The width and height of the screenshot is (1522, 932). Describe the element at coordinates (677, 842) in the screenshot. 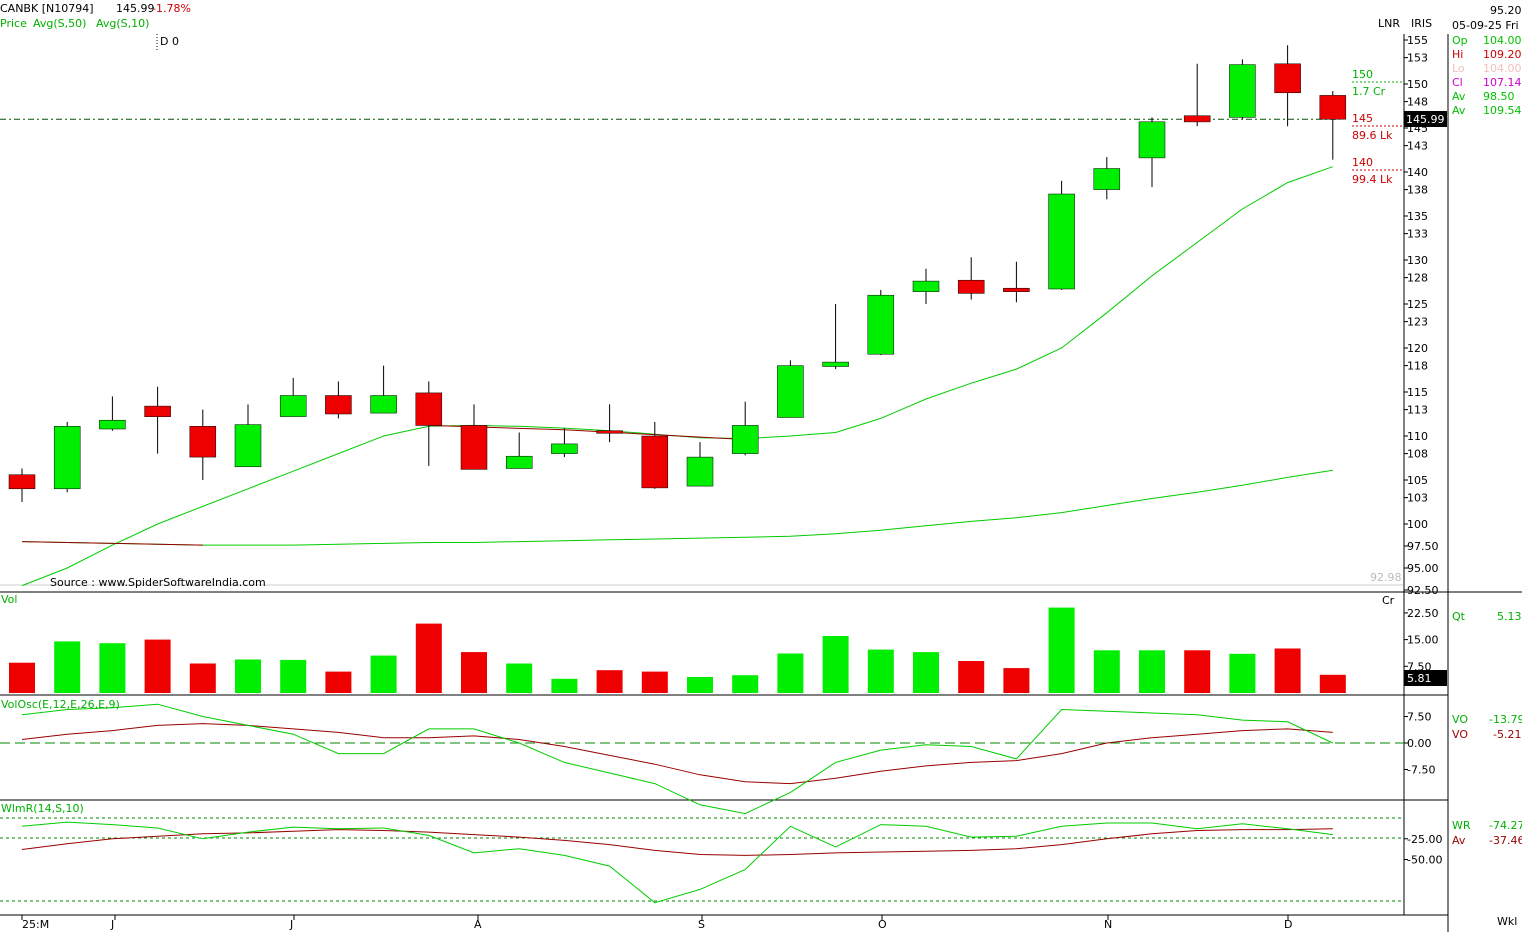

I see `wr-avg-line` at that location.